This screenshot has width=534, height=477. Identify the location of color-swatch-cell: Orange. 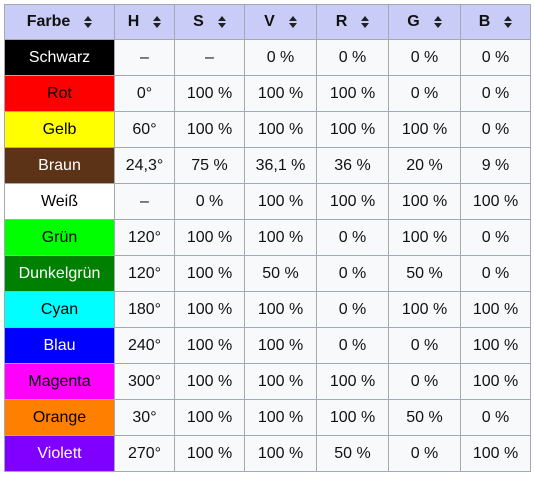
(59, 417).